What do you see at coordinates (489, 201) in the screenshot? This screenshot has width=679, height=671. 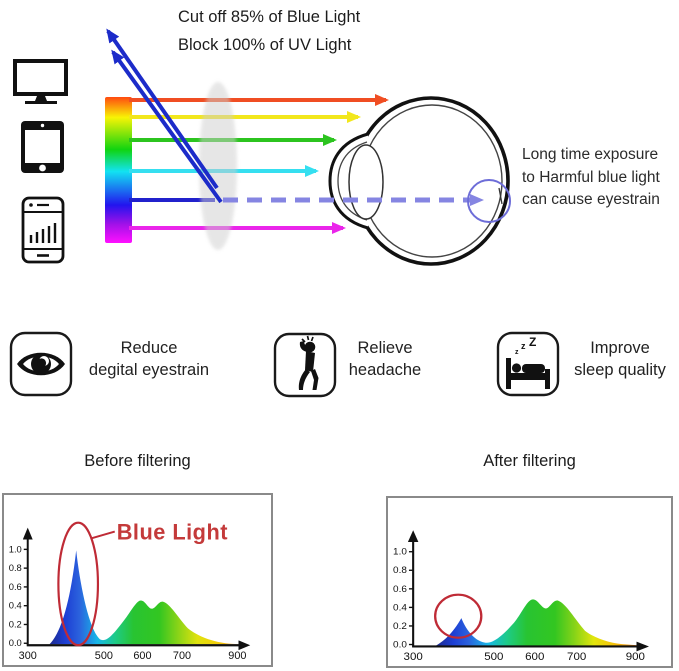 I see `retina-highlight-circle` at bounding box center [489, 201].